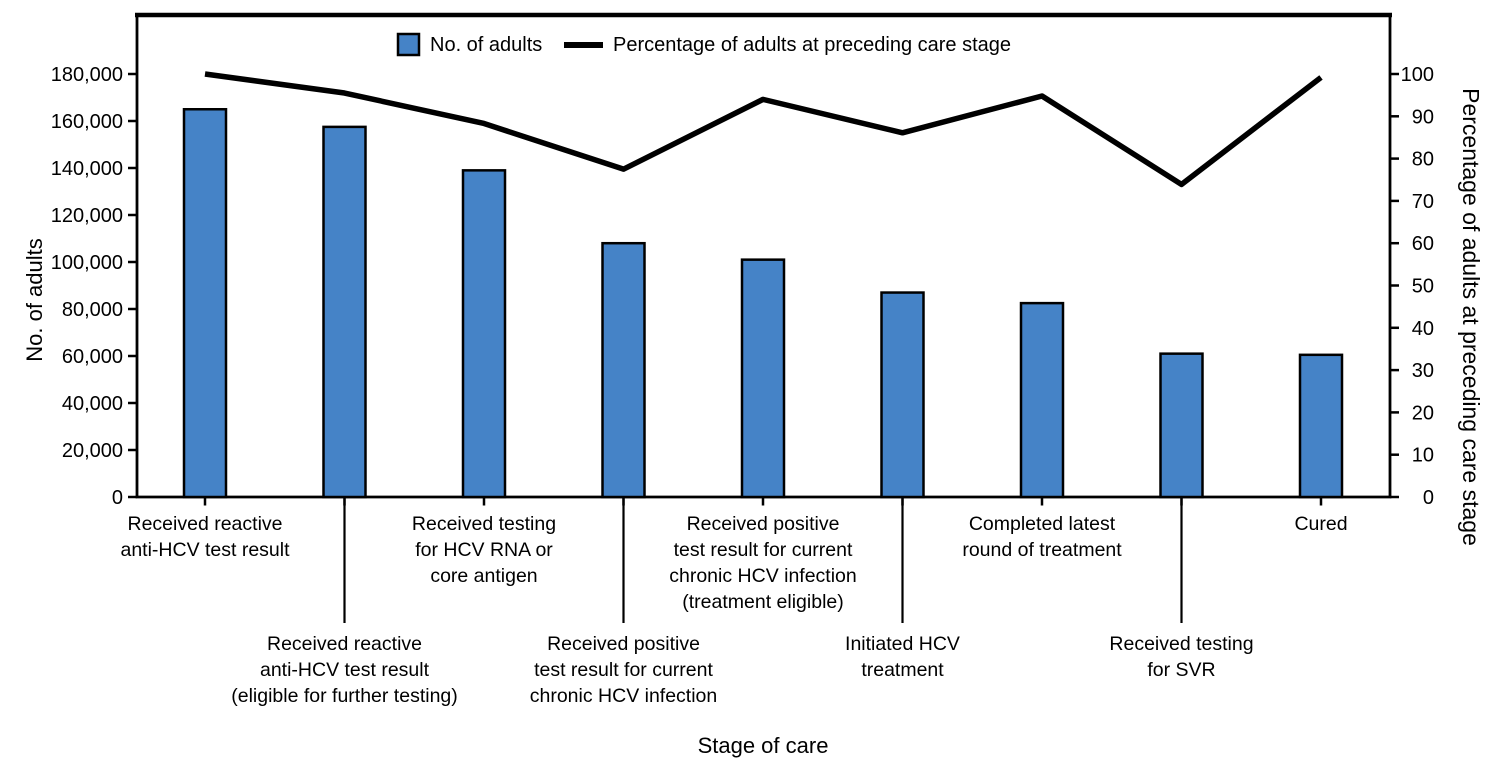  I want to click on category-label: Received reactive anti-HCV test result, so click(205, 537).